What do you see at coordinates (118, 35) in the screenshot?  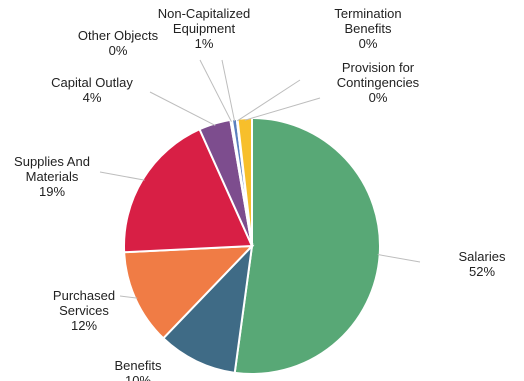 I see `slice-name-label: Other Objects` at bounding box center [118, 35].